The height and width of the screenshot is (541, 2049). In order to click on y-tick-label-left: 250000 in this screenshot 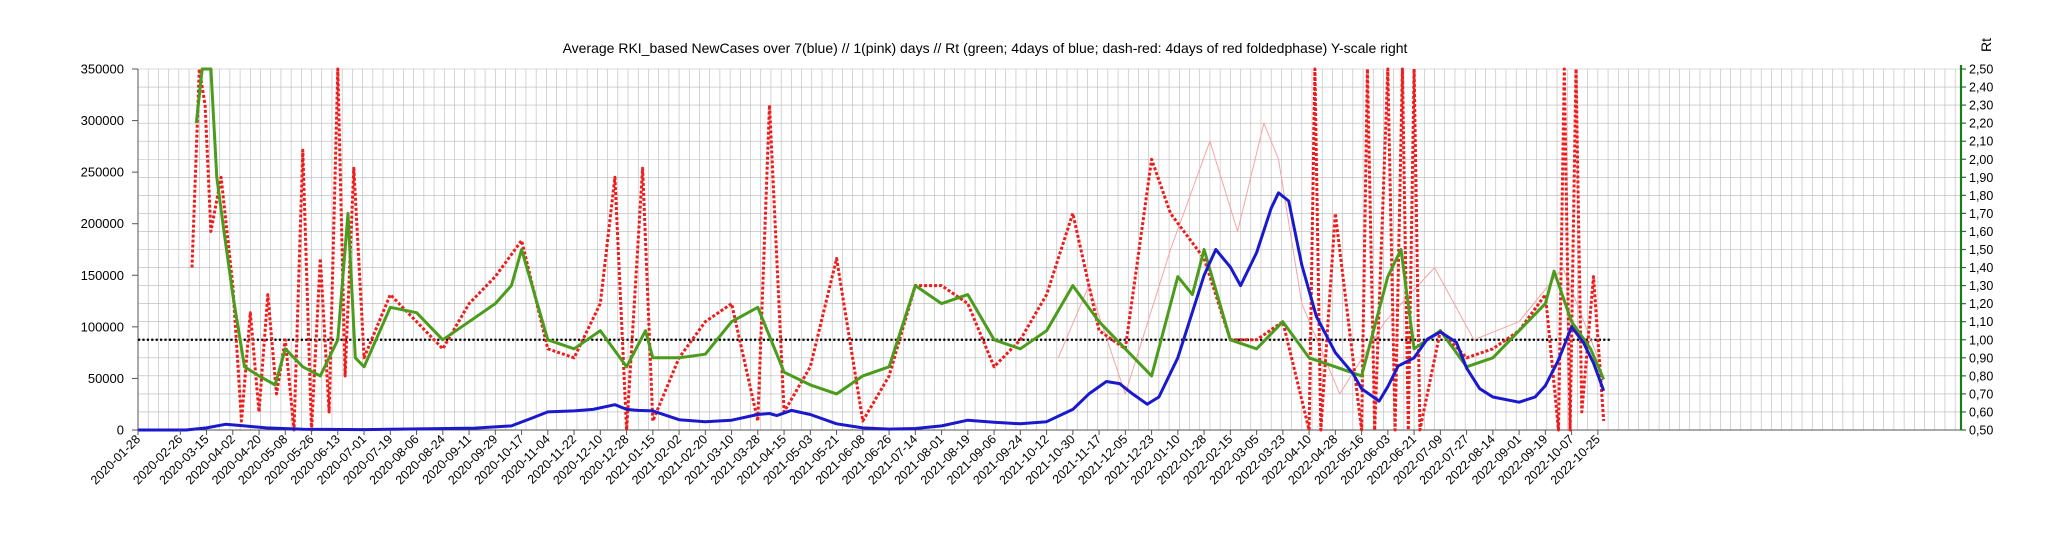, I will do `click(102, 172)`.